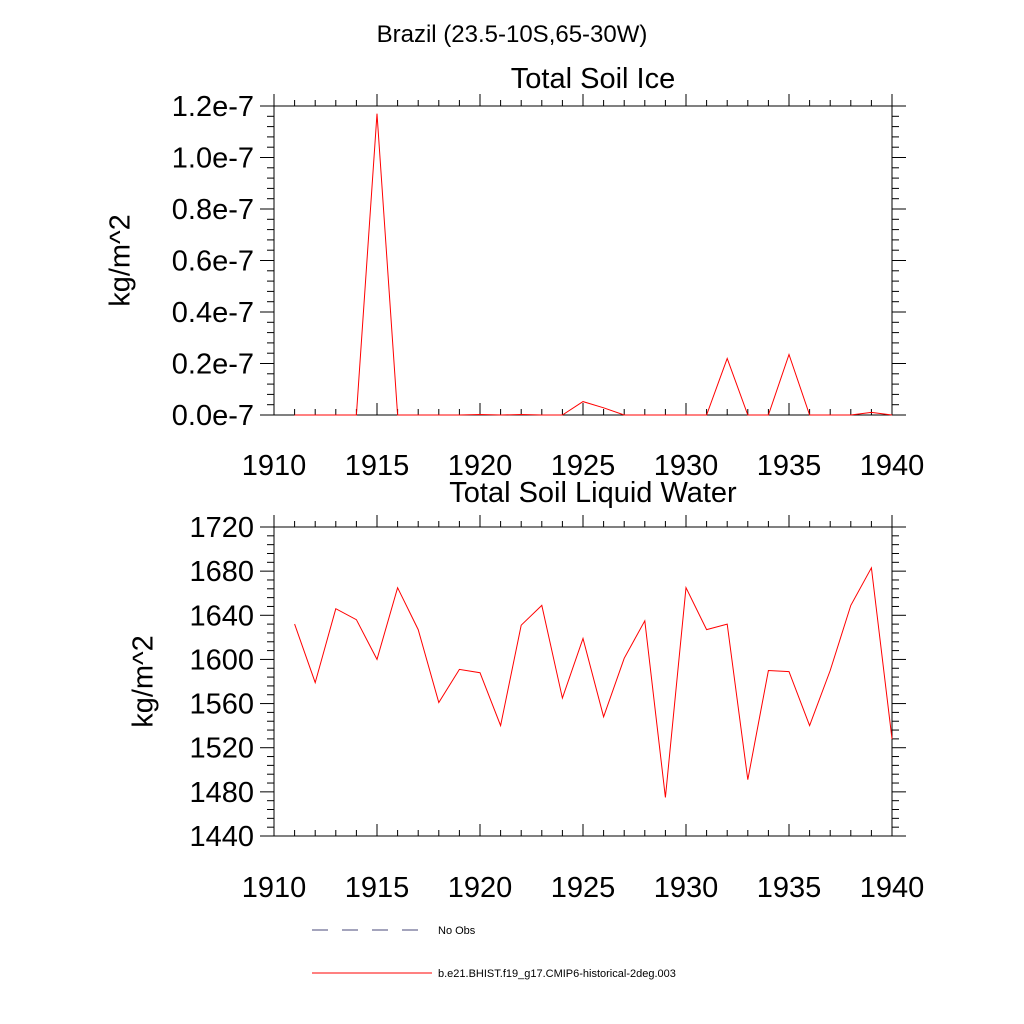 The image size is (1024, 1024). What do you see at coordinates (221, 572) in the screenshot?
I see `y-tick-label: 1680` at bounding box center [221, 572].